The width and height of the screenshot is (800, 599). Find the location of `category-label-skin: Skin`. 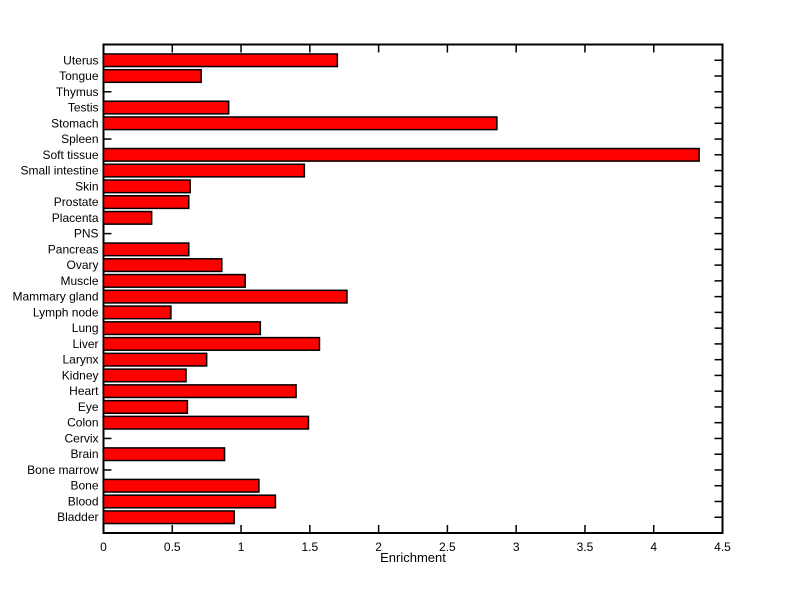

category-label-skin: Skin is located at coordinates (86, 186).